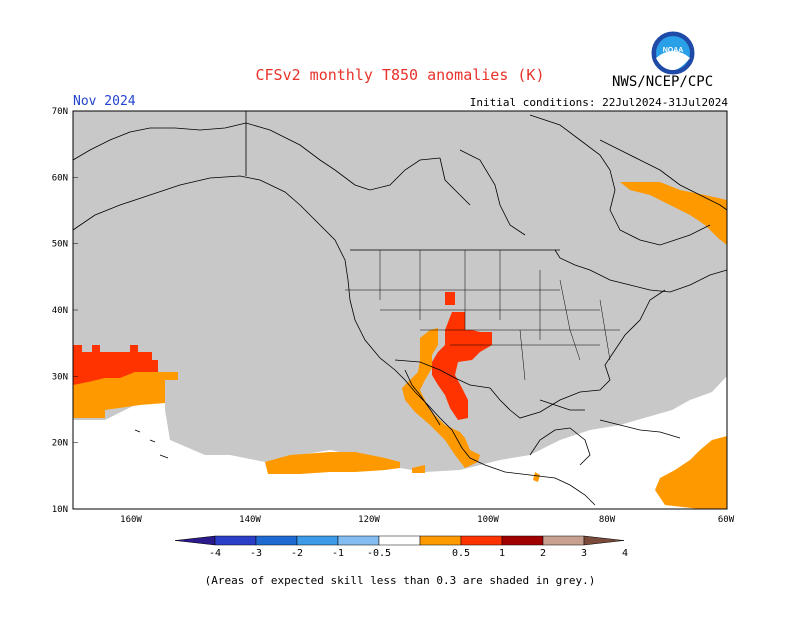 This screenshot has width=800, height=618. Describe the element at coordinates (60, 178) in the screenshot. I see `lat-label: 60N` at that location.